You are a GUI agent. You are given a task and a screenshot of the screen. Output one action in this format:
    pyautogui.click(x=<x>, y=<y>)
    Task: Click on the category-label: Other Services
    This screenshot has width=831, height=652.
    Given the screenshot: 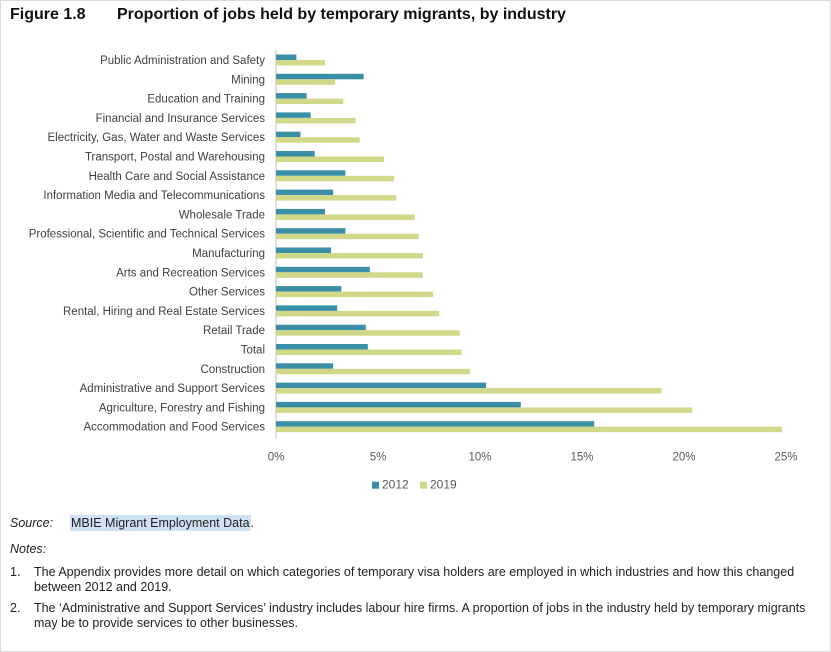 What is the action you would take?
    pyautogui.click(x=227, y=293)
    